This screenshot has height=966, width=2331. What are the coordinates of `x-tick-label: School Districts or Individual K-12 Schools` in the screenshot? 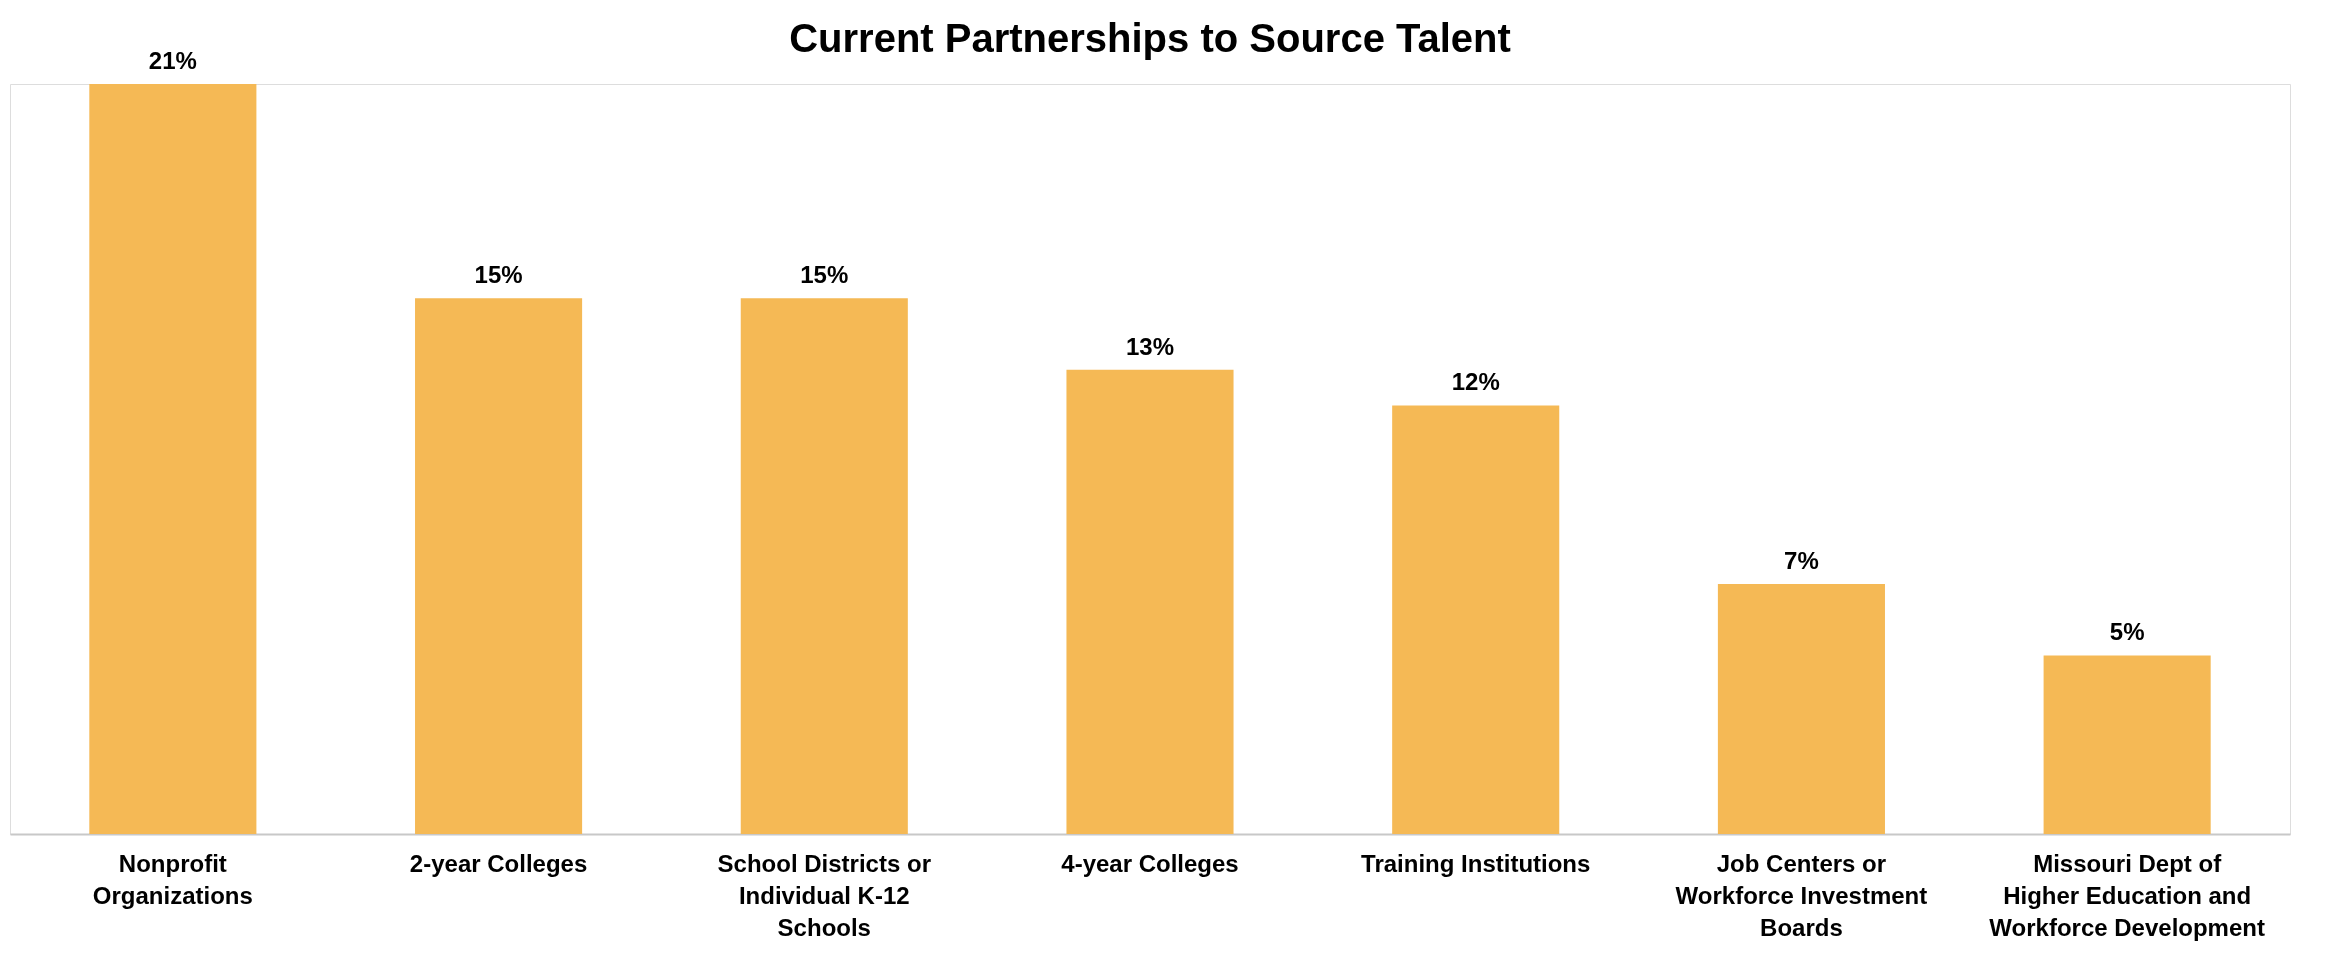 It's located at (824, 895).